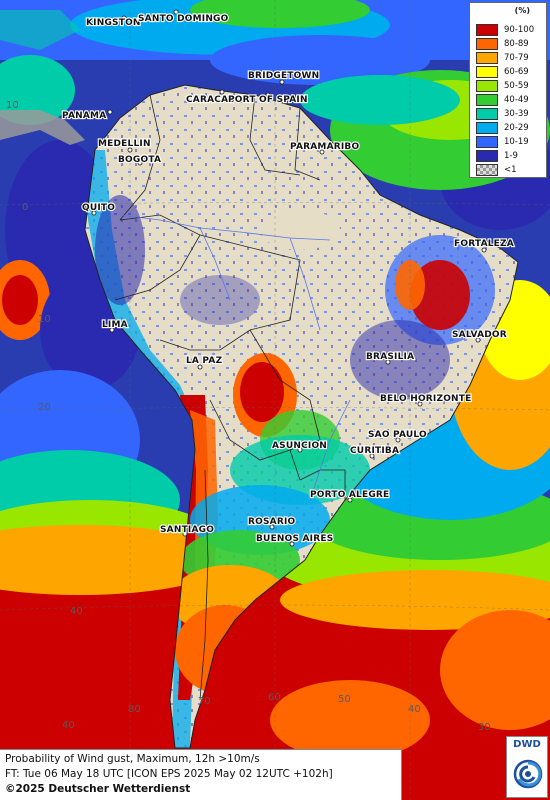 The width and height of the screenshot is (550, 800). What do you see at coordinates (25, 207) in the screenshot?
I see `grid-label: 0` at bounding box center [25, 207].